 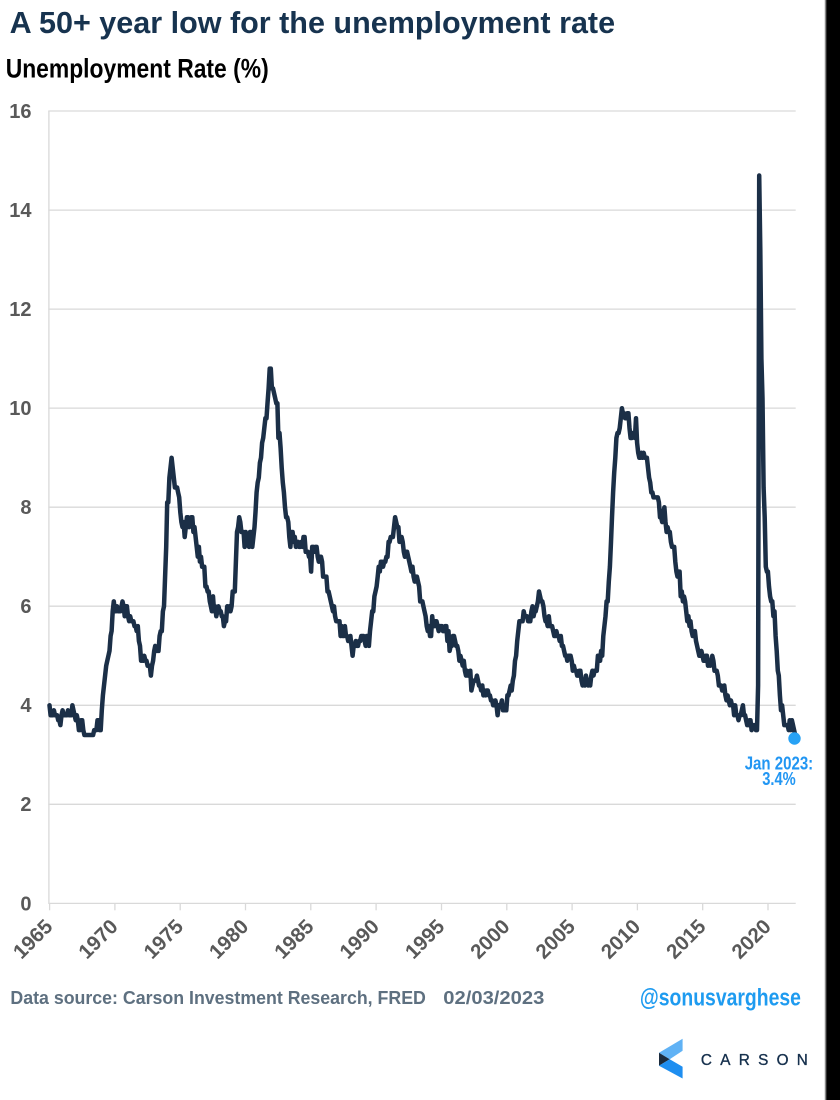 I want to click on svg-text: 16, so click(x=20, y=112).